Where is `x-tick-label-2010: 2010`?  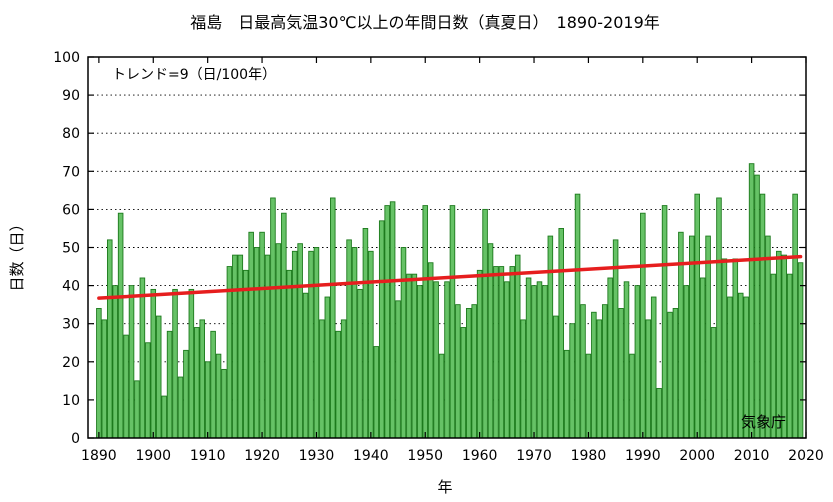 x-tick-label-2010: 2010 is located at coordinates (752, 456).